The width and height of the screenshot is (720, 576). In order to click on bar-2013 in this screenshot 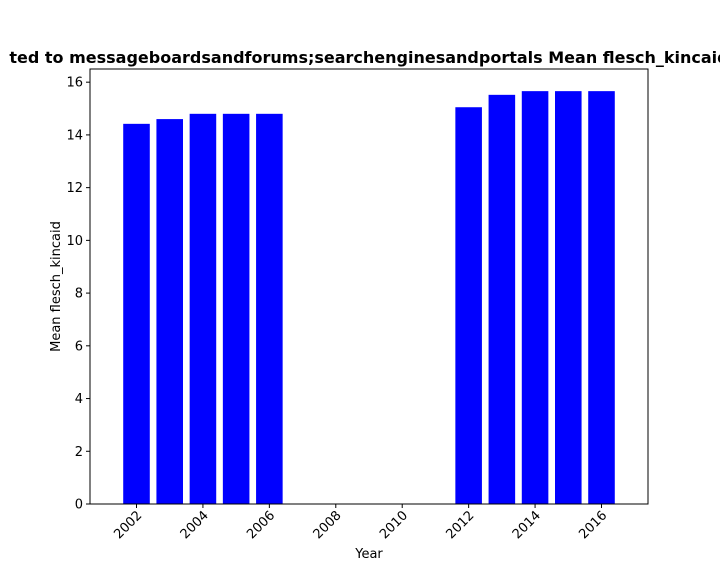, I will do `click(502, 299)`.